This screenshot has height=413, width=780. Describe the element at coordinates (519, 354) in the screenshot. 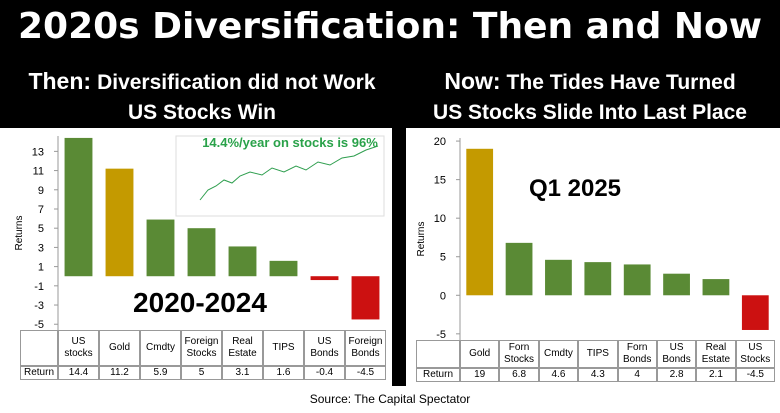

I see `category-label: Forn Stocks` at that location.